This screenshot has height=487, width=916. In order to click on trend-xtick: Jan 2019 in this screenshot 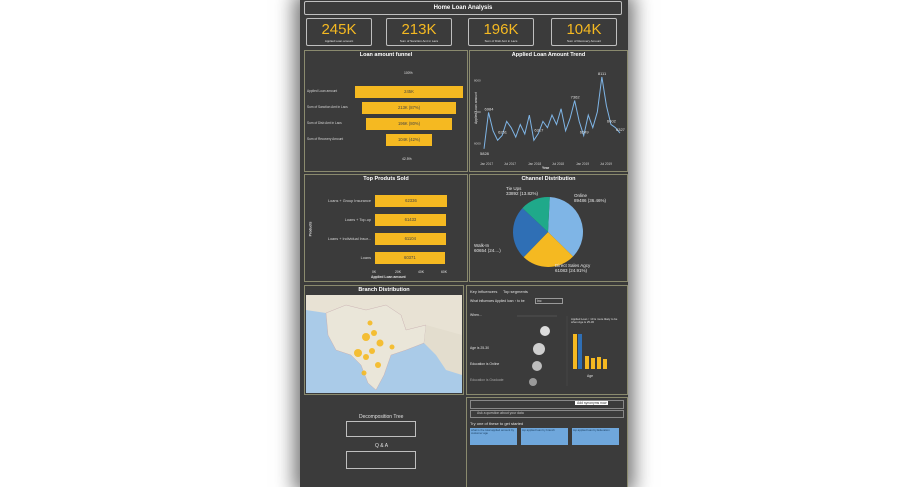, I will do `click(582, 164)`.